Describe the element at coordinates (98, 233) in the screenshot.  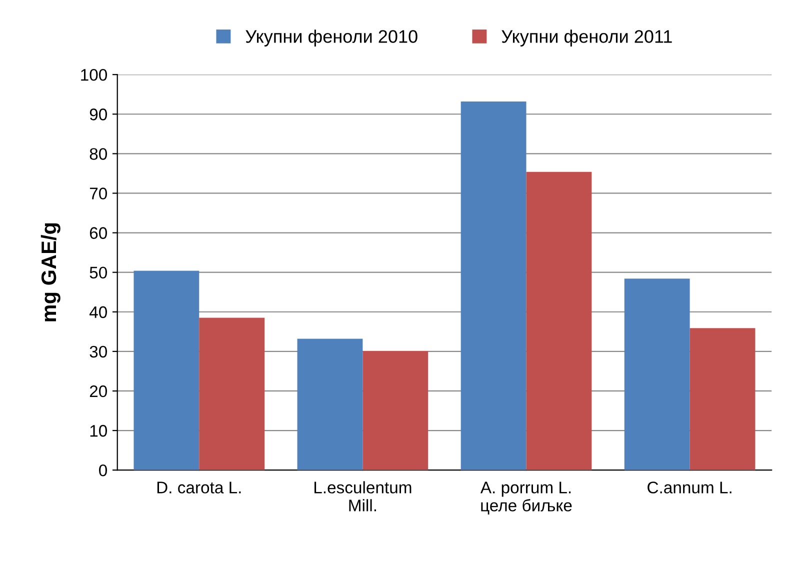
I see `y-tick-label: 60` at that location.